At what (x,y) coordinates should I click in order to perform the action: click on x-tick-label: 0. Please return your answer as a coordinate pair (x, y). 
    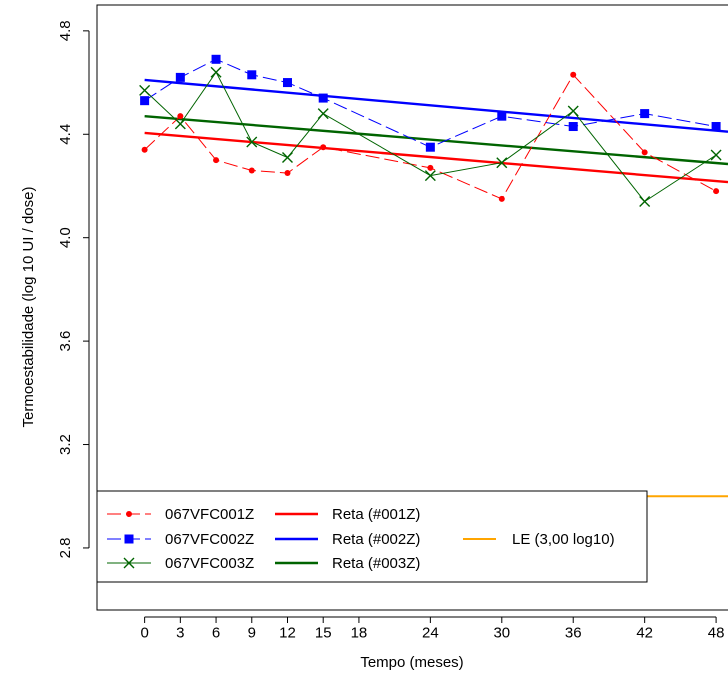
    Looking at the image, I should click on (144, 632).